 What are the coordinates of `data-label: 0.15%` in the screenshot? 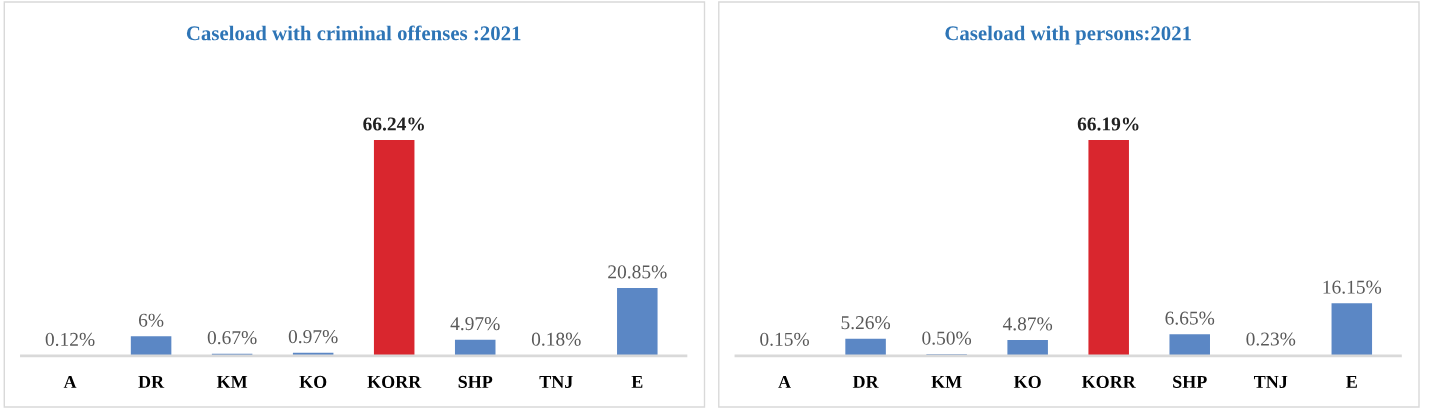 It's located at (785, 339).